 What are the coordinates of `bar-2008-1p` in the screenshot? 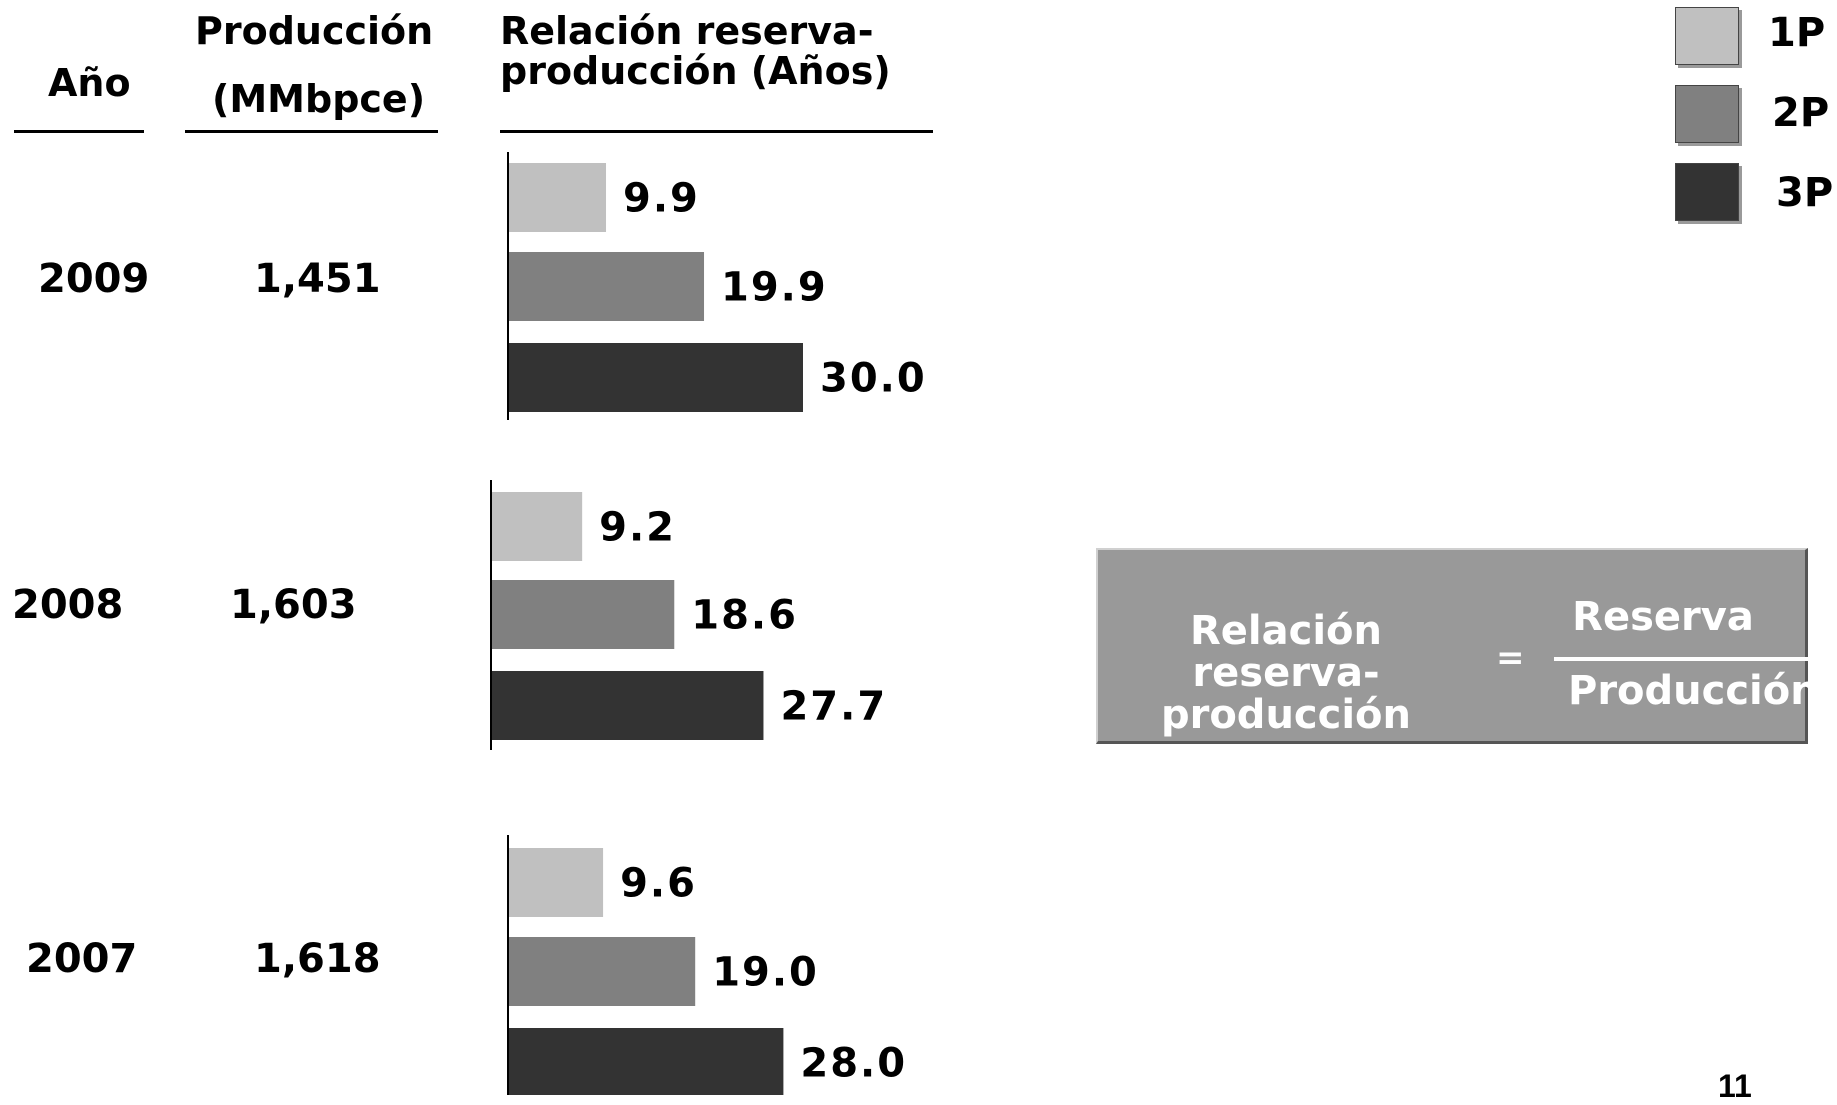 It's located at (537, 526).